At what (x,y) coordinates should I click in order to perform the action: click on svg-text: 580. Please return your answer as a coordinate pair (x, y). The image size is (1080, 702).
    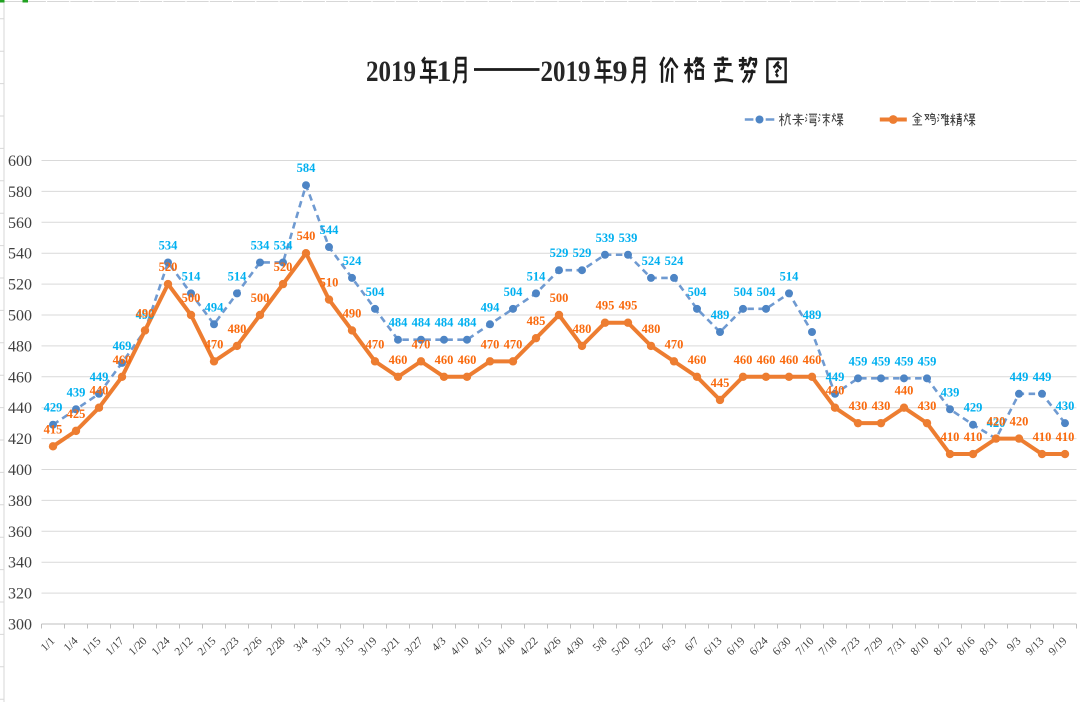
    Looking at the image, I should click on (20, 192).